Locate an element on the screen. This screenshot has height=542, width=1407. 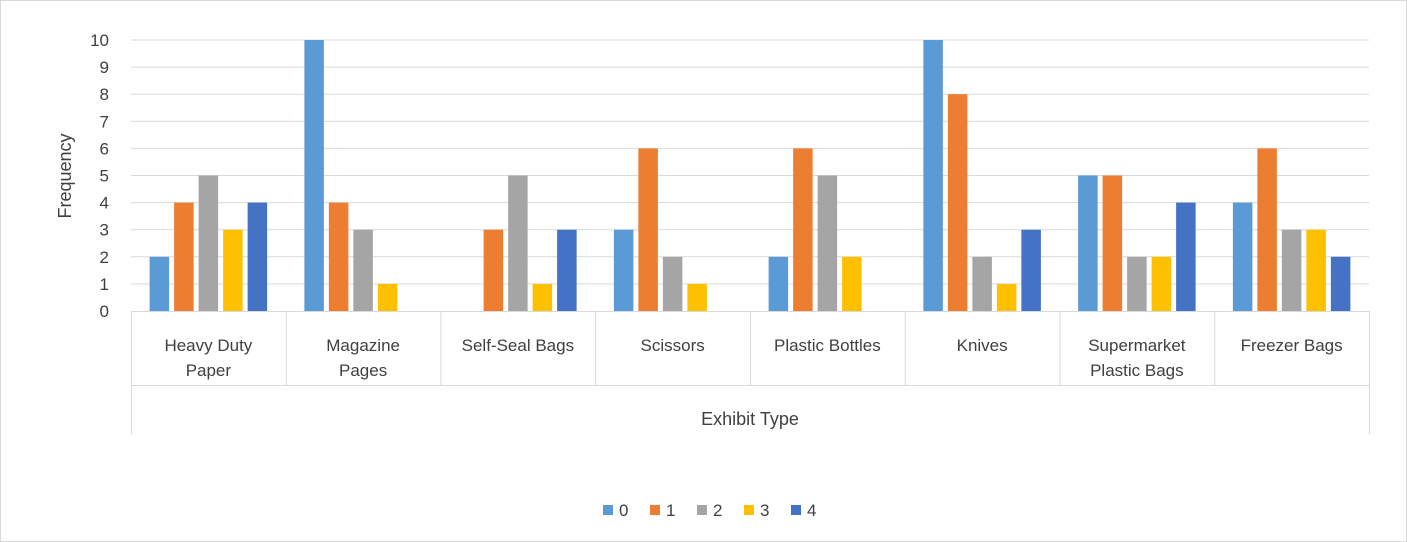
x-axis-title: Exhibit Type is located at coordinates (750, 419).